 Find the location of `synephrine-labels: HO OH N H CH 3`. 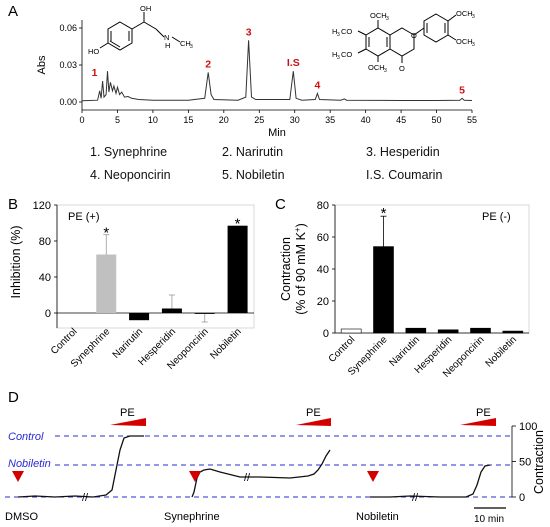

synephrine-labels: HO OH N H CH 3 is located at coordinates (140, 30).